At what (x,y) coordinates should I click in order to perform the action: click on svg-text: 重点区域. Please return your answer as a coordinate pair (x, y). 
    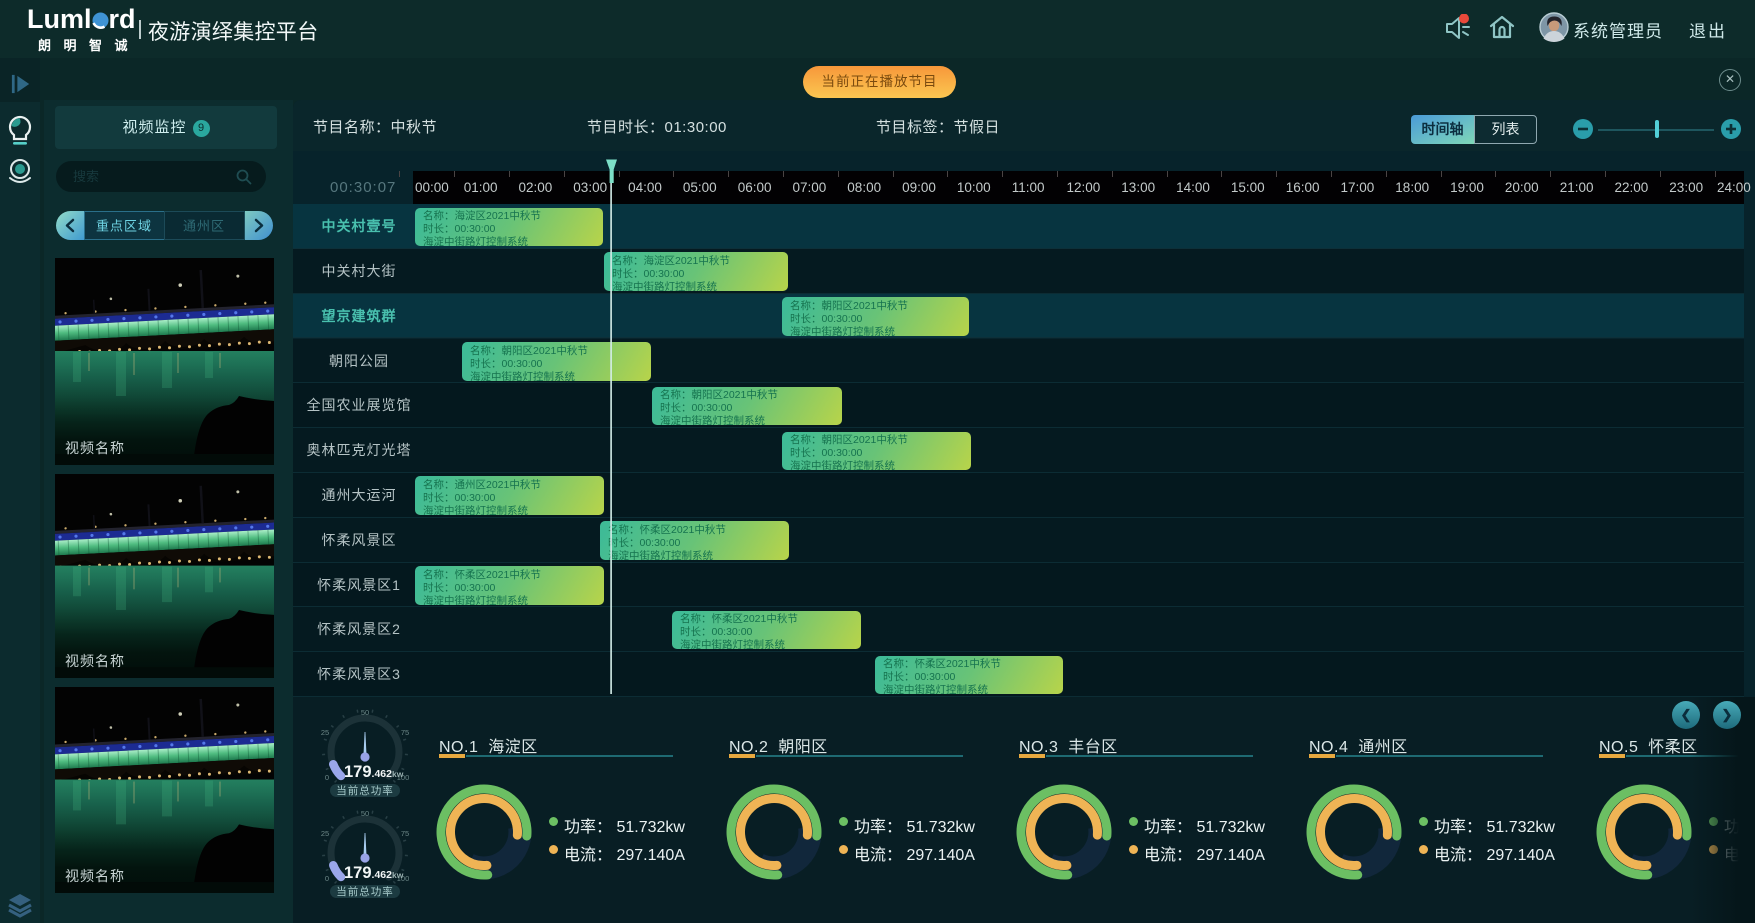
    Looking at the image, I should click on (124, 226).